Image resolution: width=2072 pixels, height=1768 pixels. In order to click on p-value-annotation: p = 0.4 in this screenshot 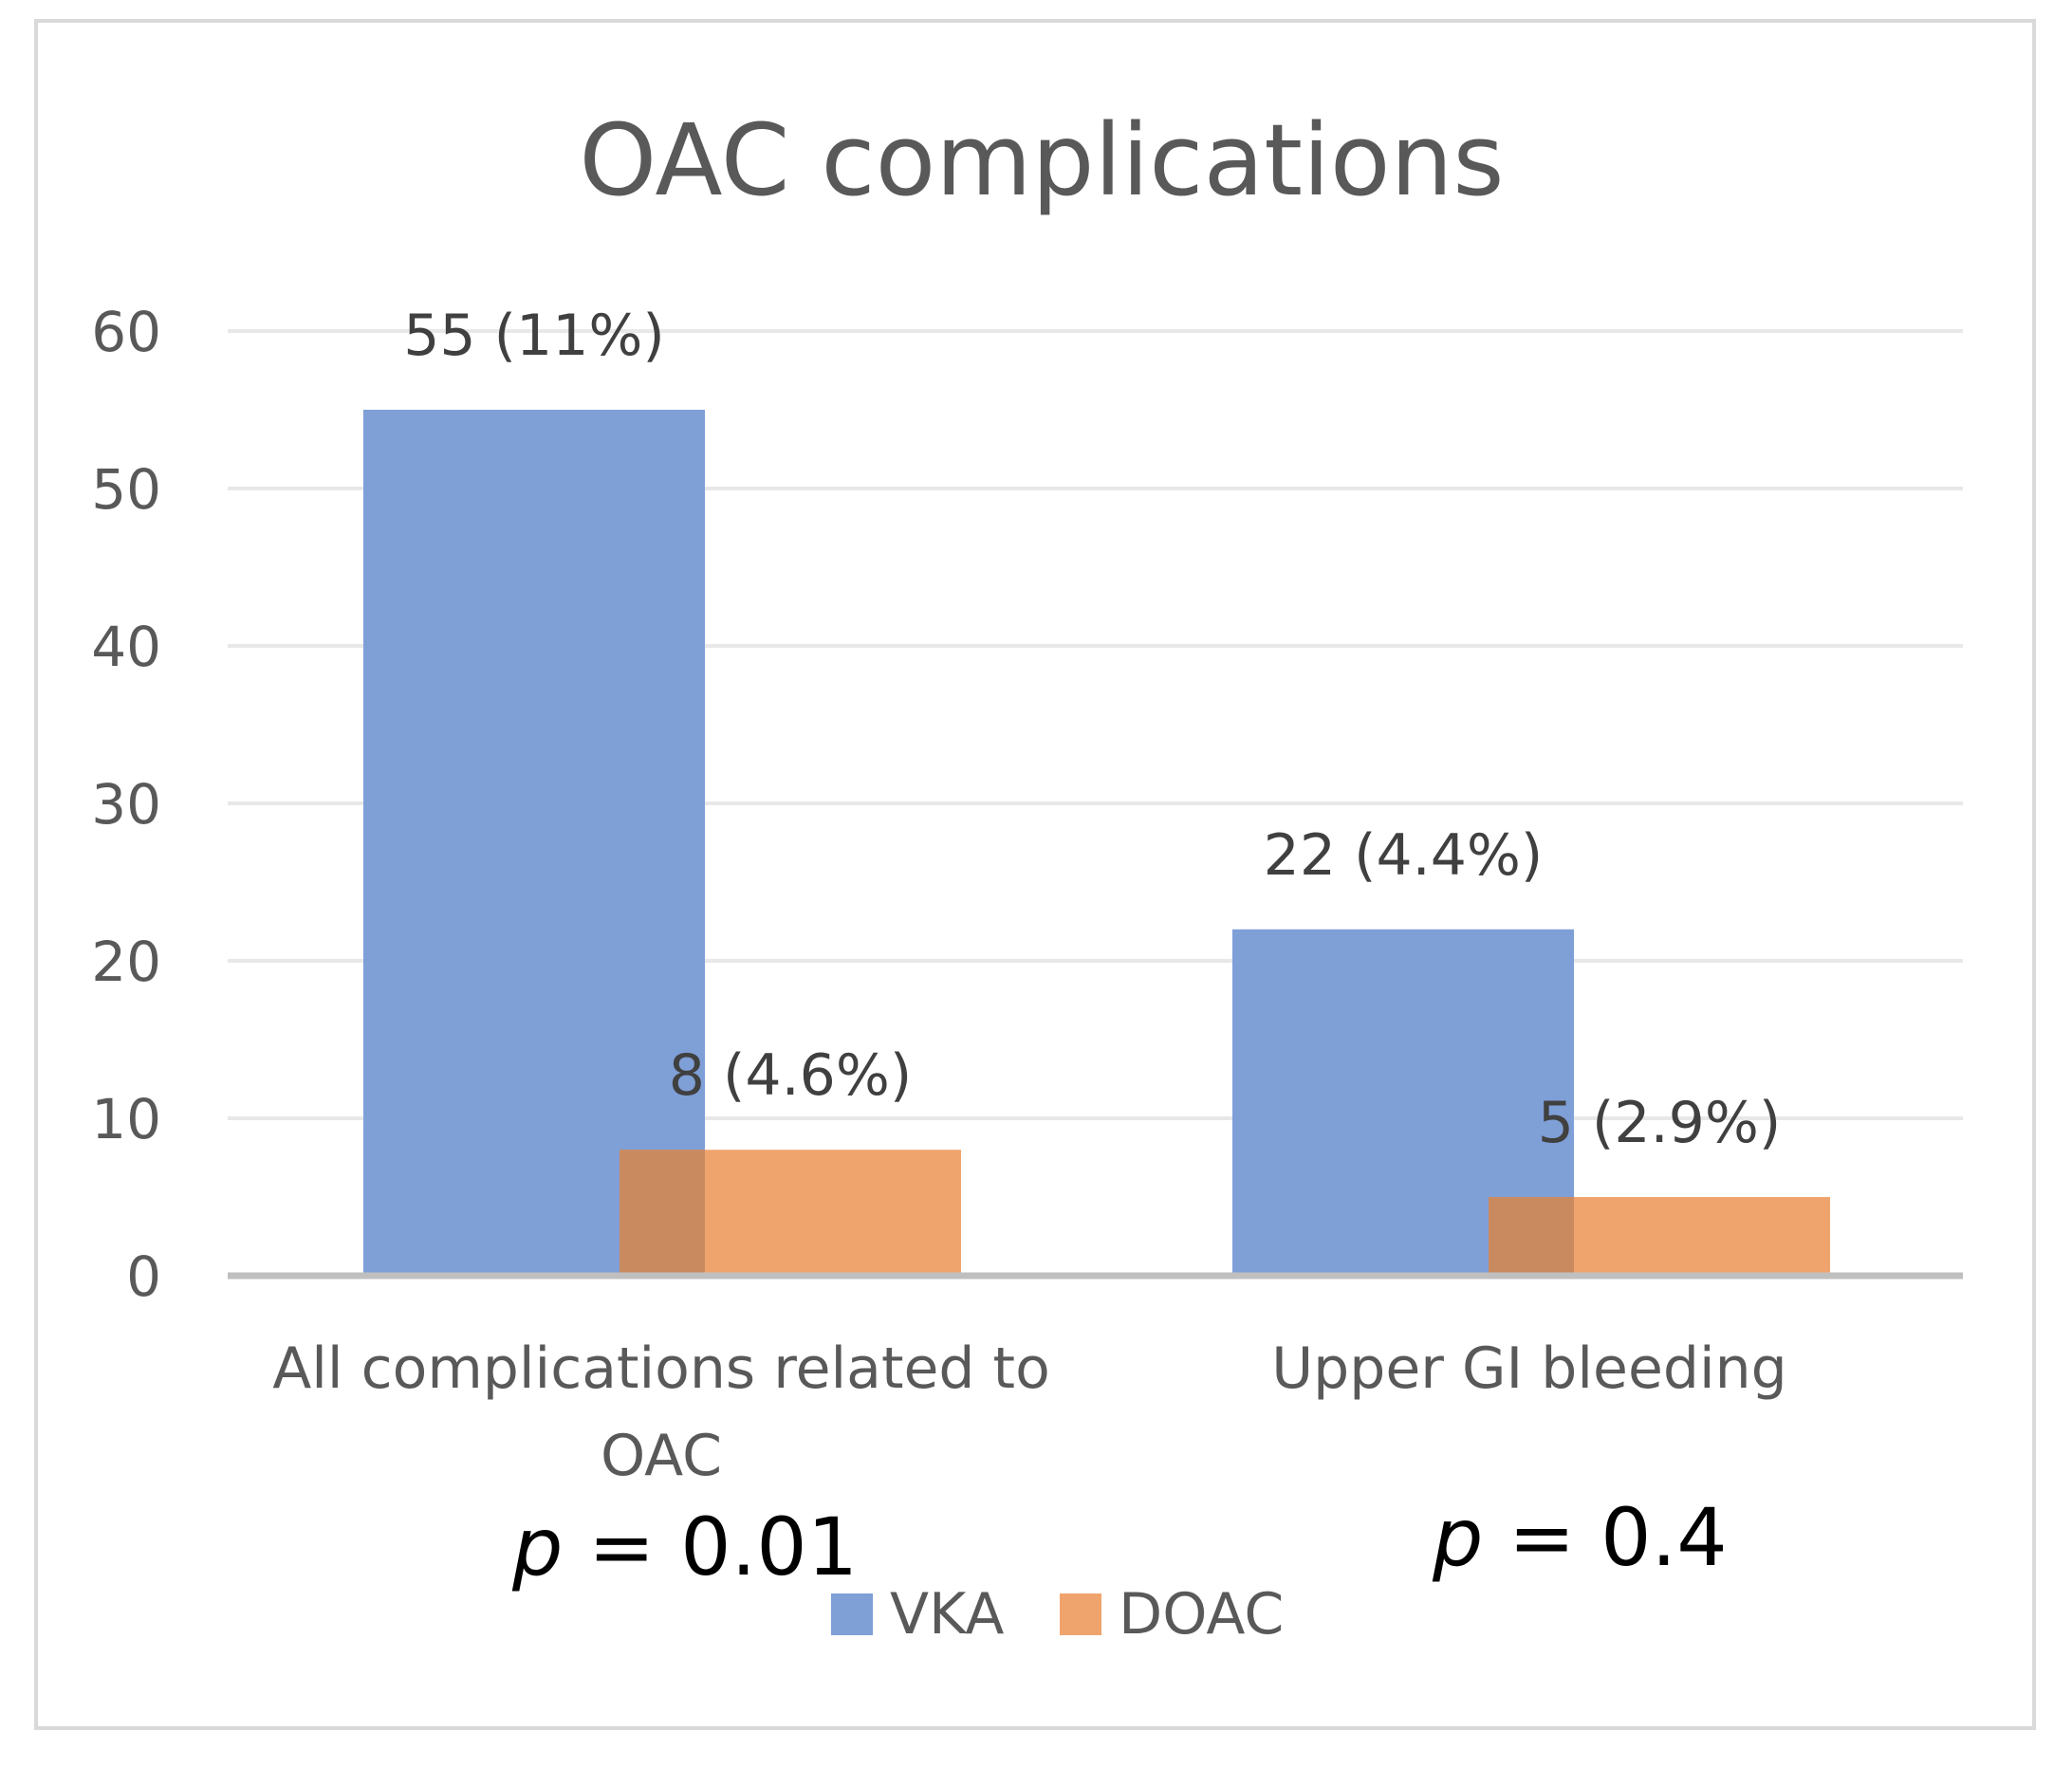, I will do `click(1580, 1537)`.